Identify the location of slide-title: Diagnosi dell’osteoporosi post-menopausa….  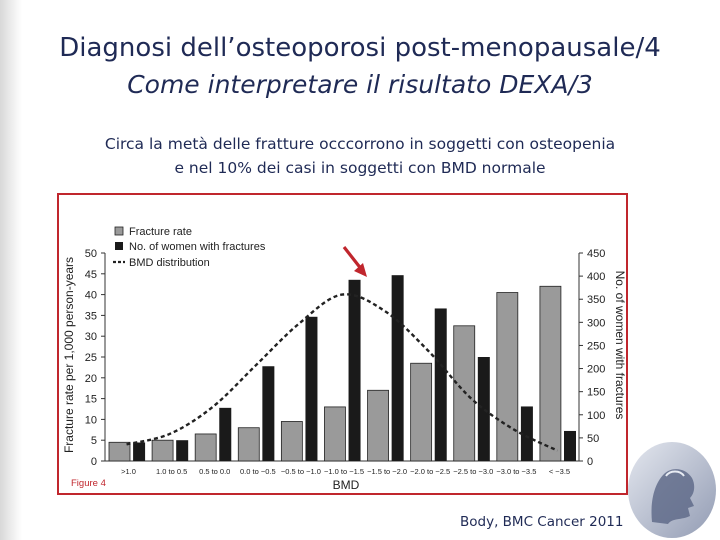
(360, 48).